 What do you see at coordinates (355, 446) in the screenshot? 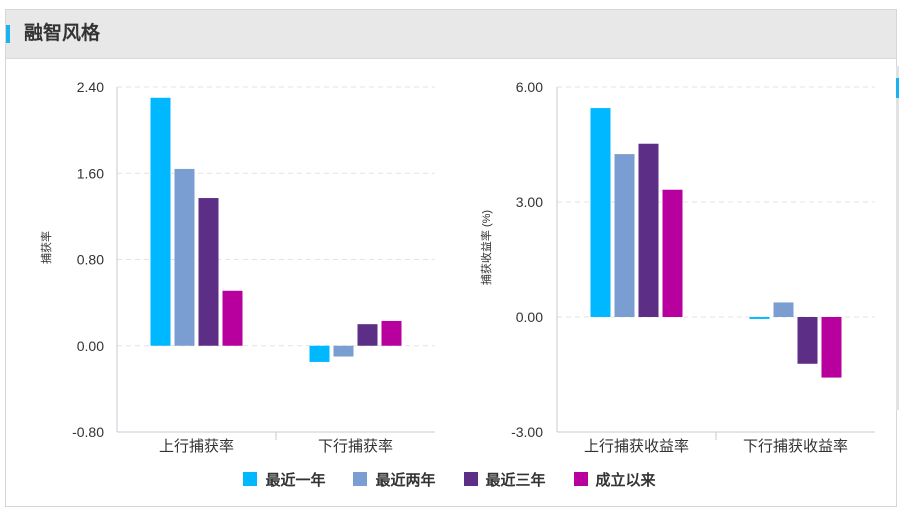
I see `x-category-label: 下行捕获率` at bounding box center [355, 446].